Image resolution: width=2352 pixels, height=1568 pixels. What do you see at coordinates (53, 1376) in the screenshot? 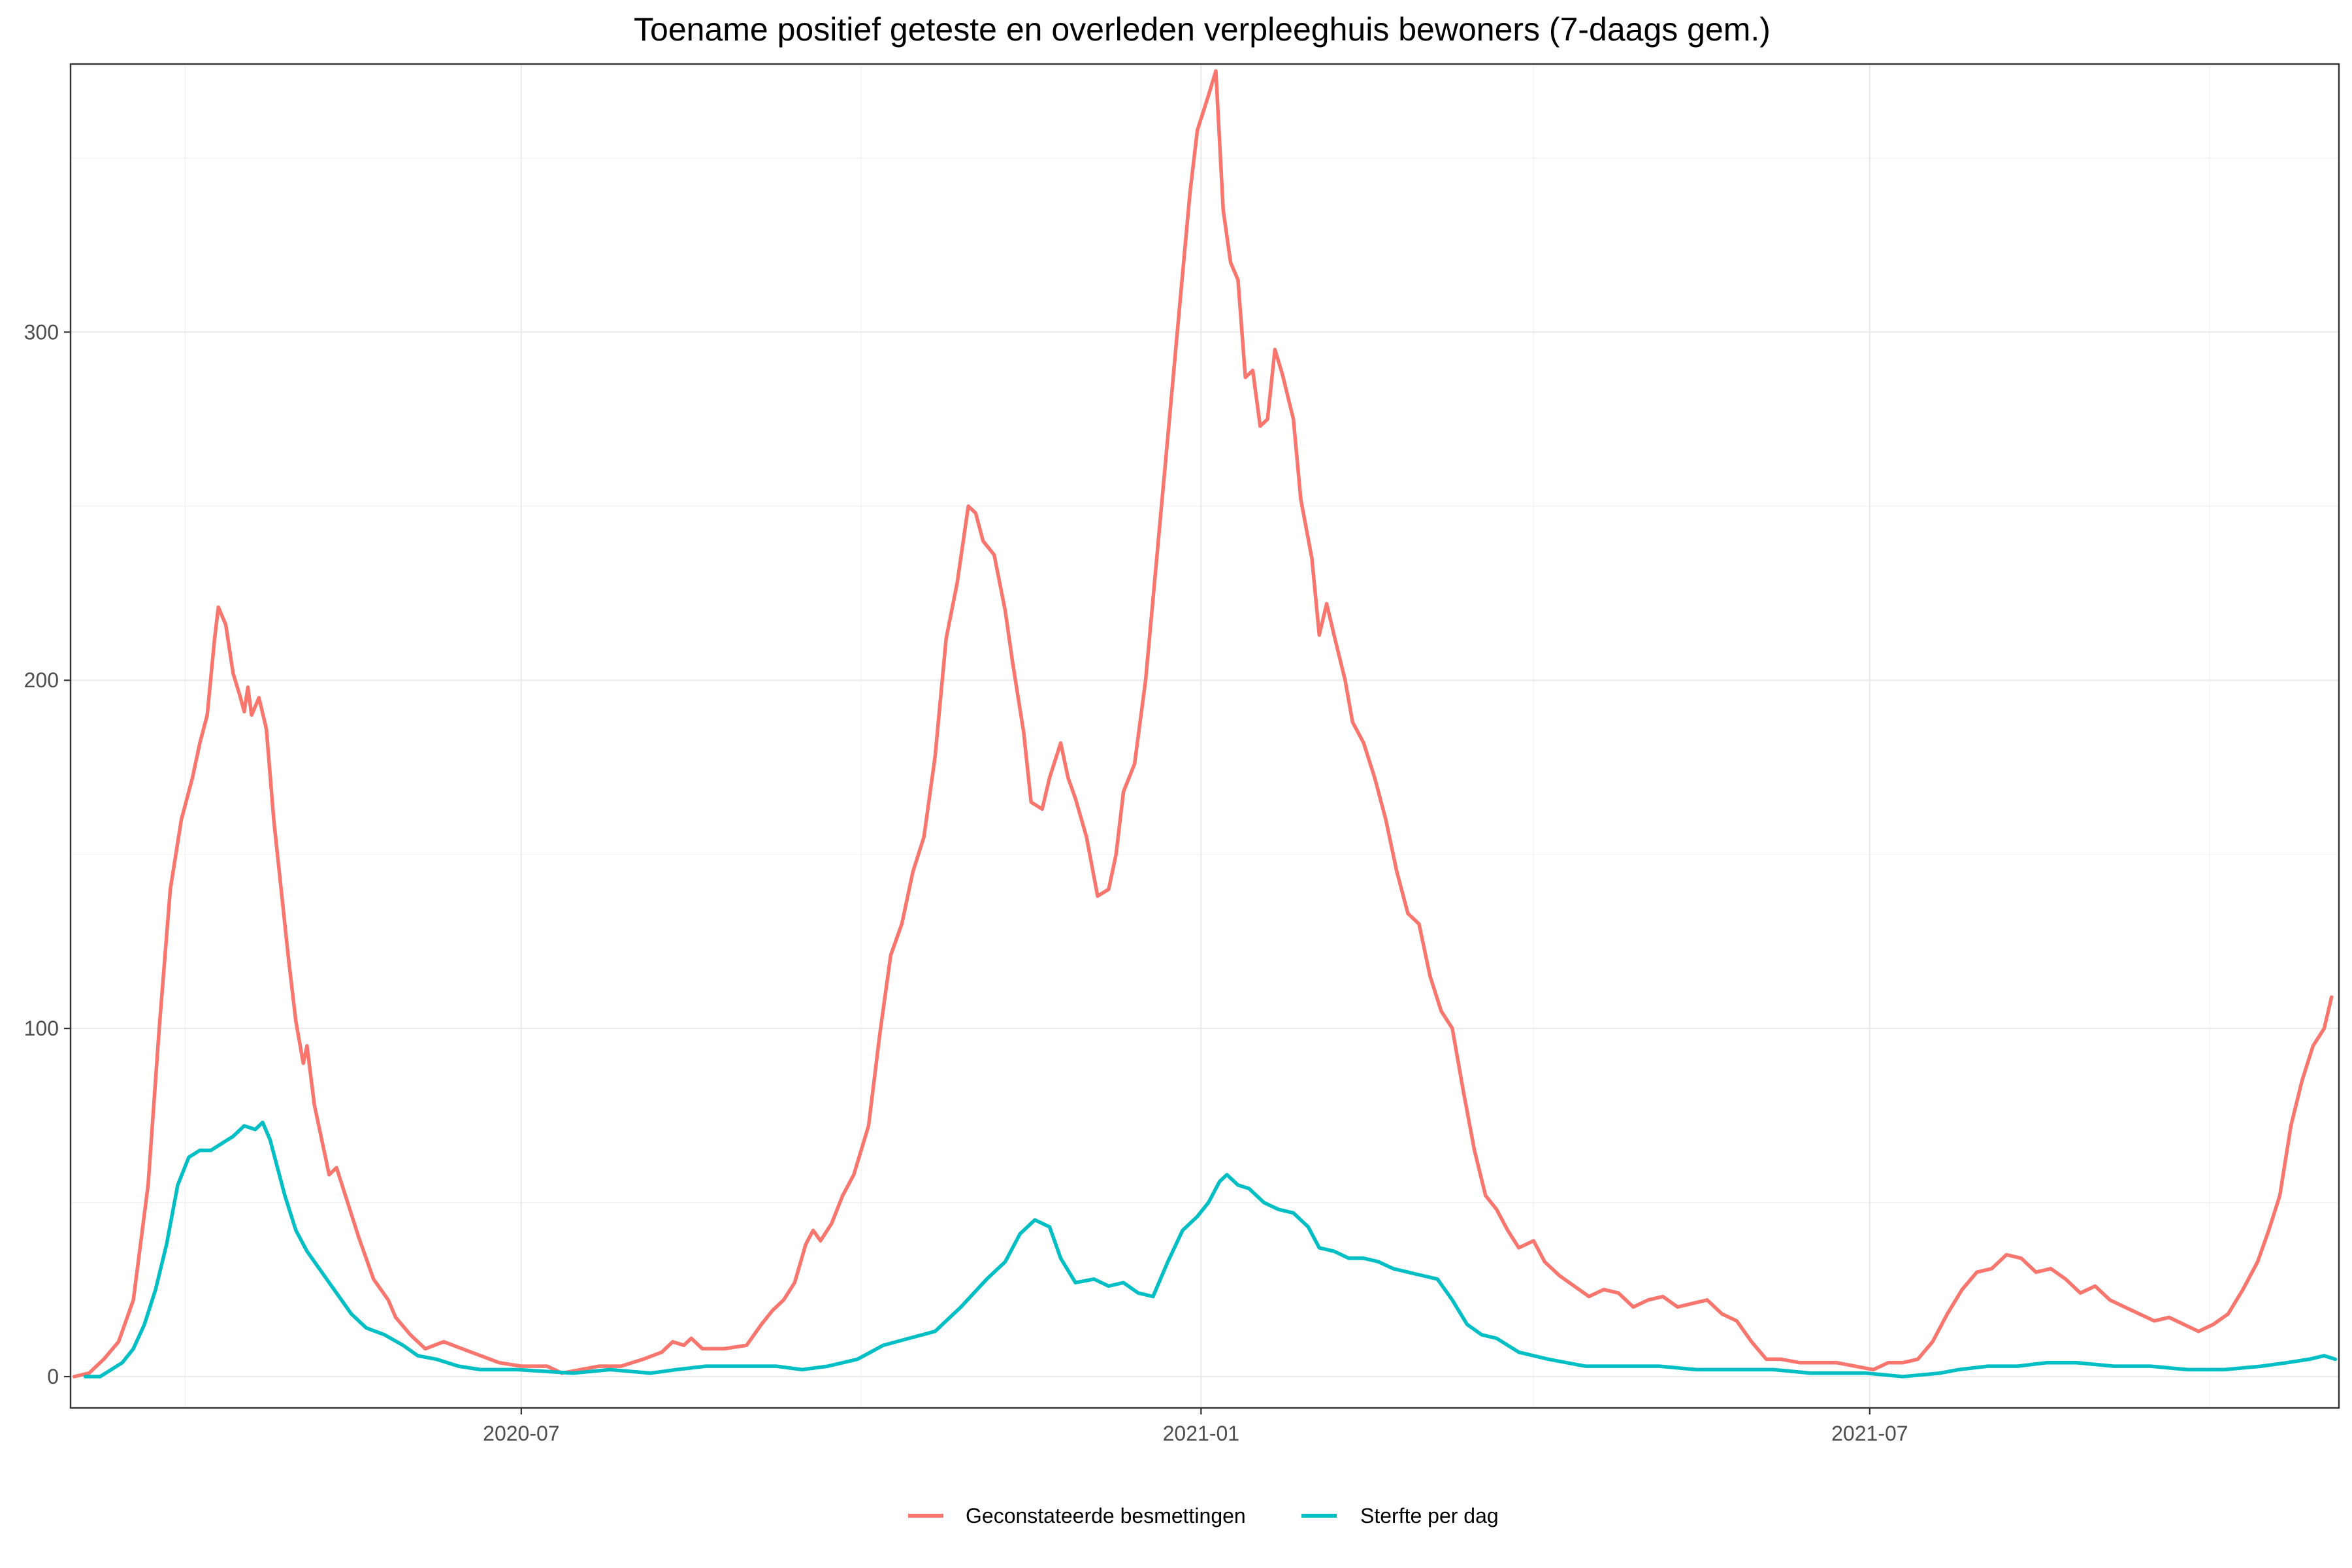
I see `y-tick-label: 0` at bounding box center [53, 1376].